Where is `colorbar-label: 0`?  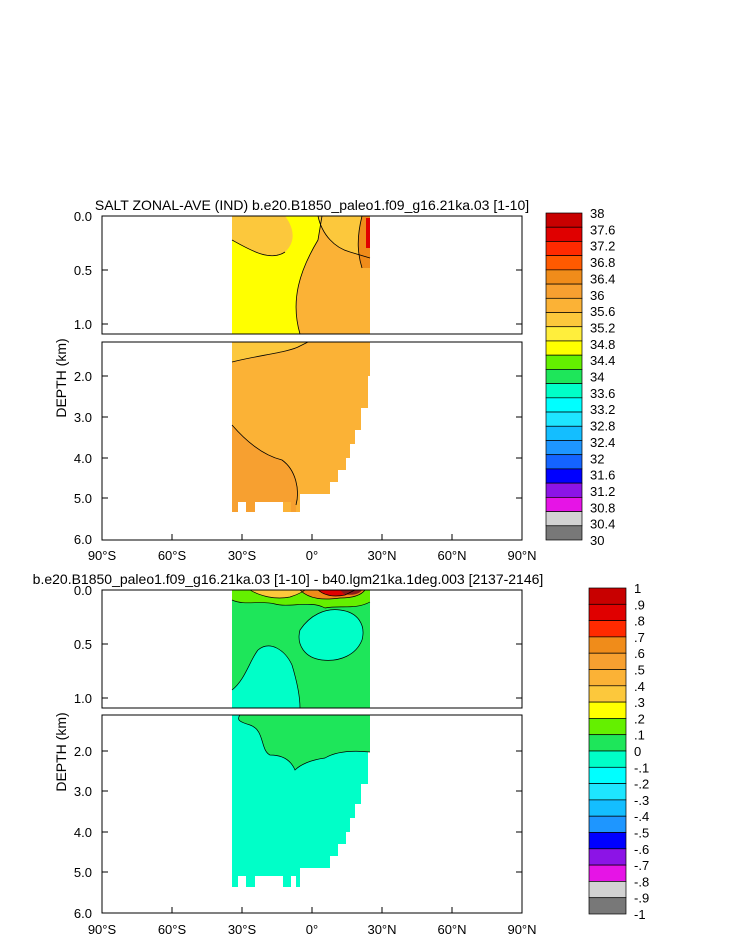
colorbar-label: 0 is located at coordinates (637, 751).